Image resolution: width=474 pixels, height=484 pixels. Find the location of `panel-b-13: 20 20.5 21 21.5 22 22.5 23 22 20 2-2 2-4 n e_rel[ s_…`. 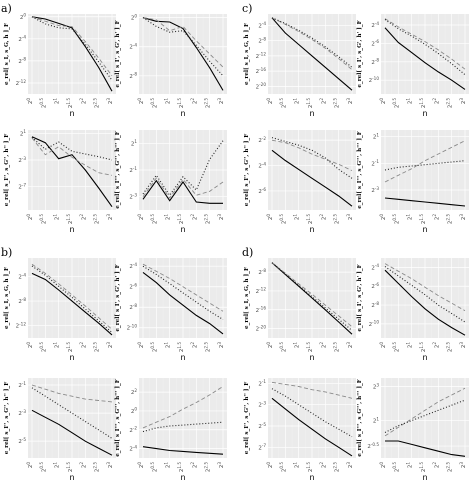

panel-b-13: 20 20.5 21 21.5 22 22.5 23 22 20 2-2 2-4 n e_rel[ s_… is located at coordinates (171, 430).